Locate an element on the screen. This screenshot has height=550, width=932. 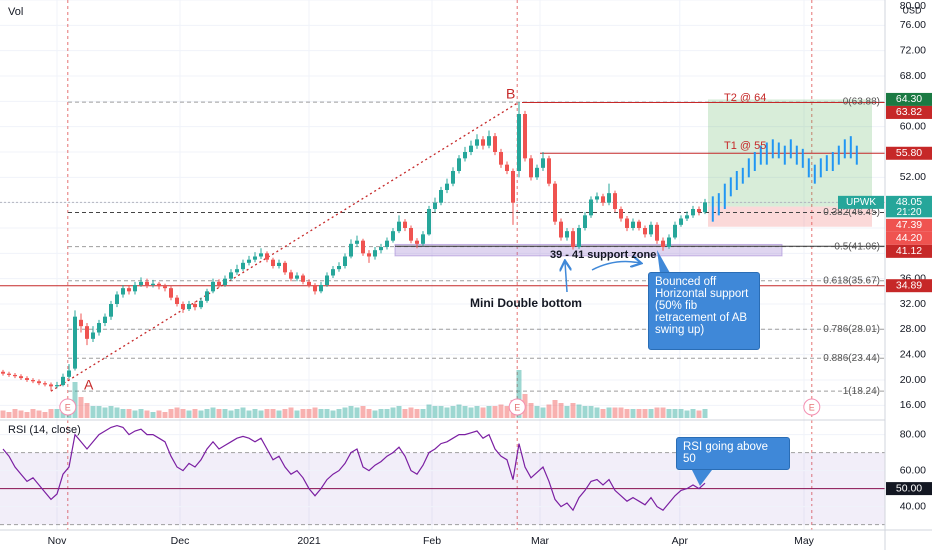
x-tick-label: Apr is located at coordinates (680, 541).